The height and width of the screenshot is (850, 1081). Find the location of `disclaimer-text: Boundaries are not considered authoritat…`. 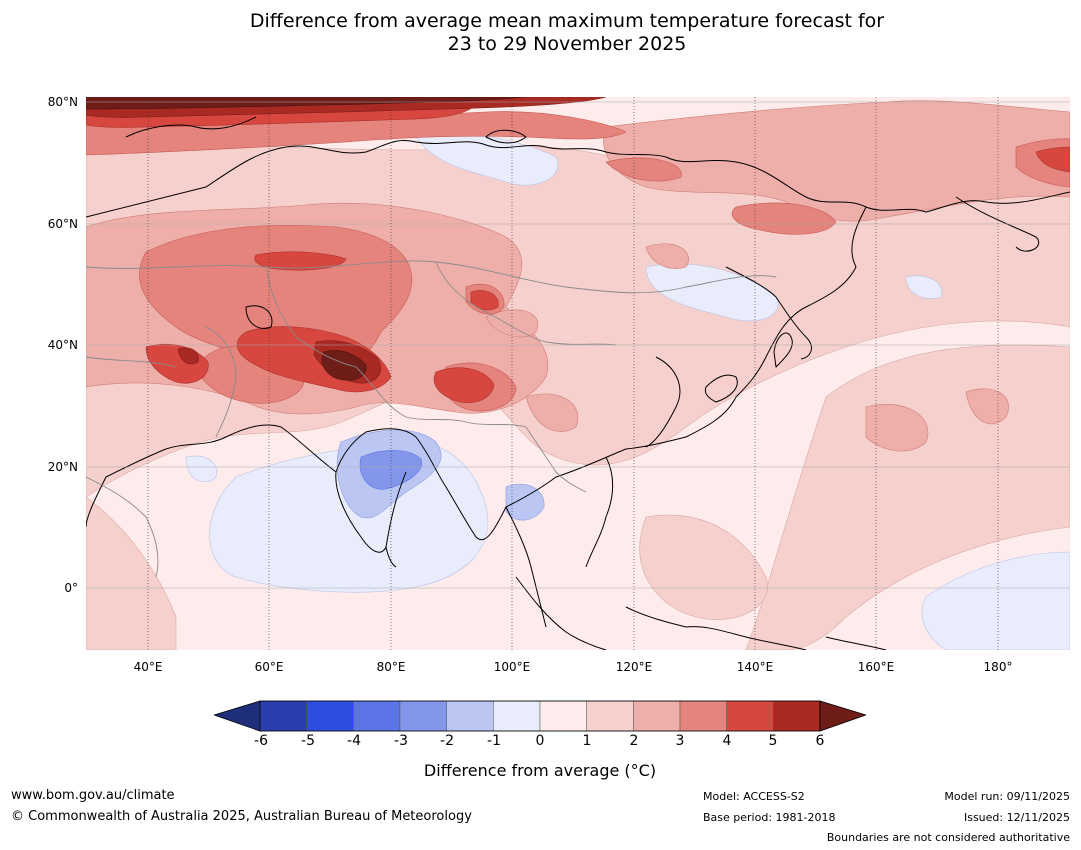

disclaimer-text: Boundaries are not considered authoritat… is located at coordinates (948, 837).